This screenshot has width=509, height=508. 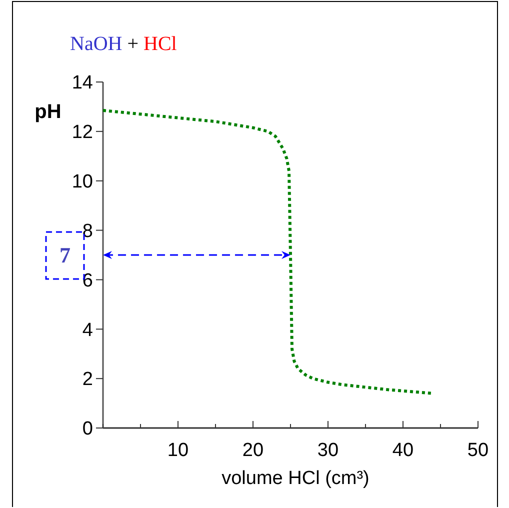 What do you see at coordinates (87, 231) in the screenshot?
I see `y-tick-label: 8` at bounding box center [87, 231].